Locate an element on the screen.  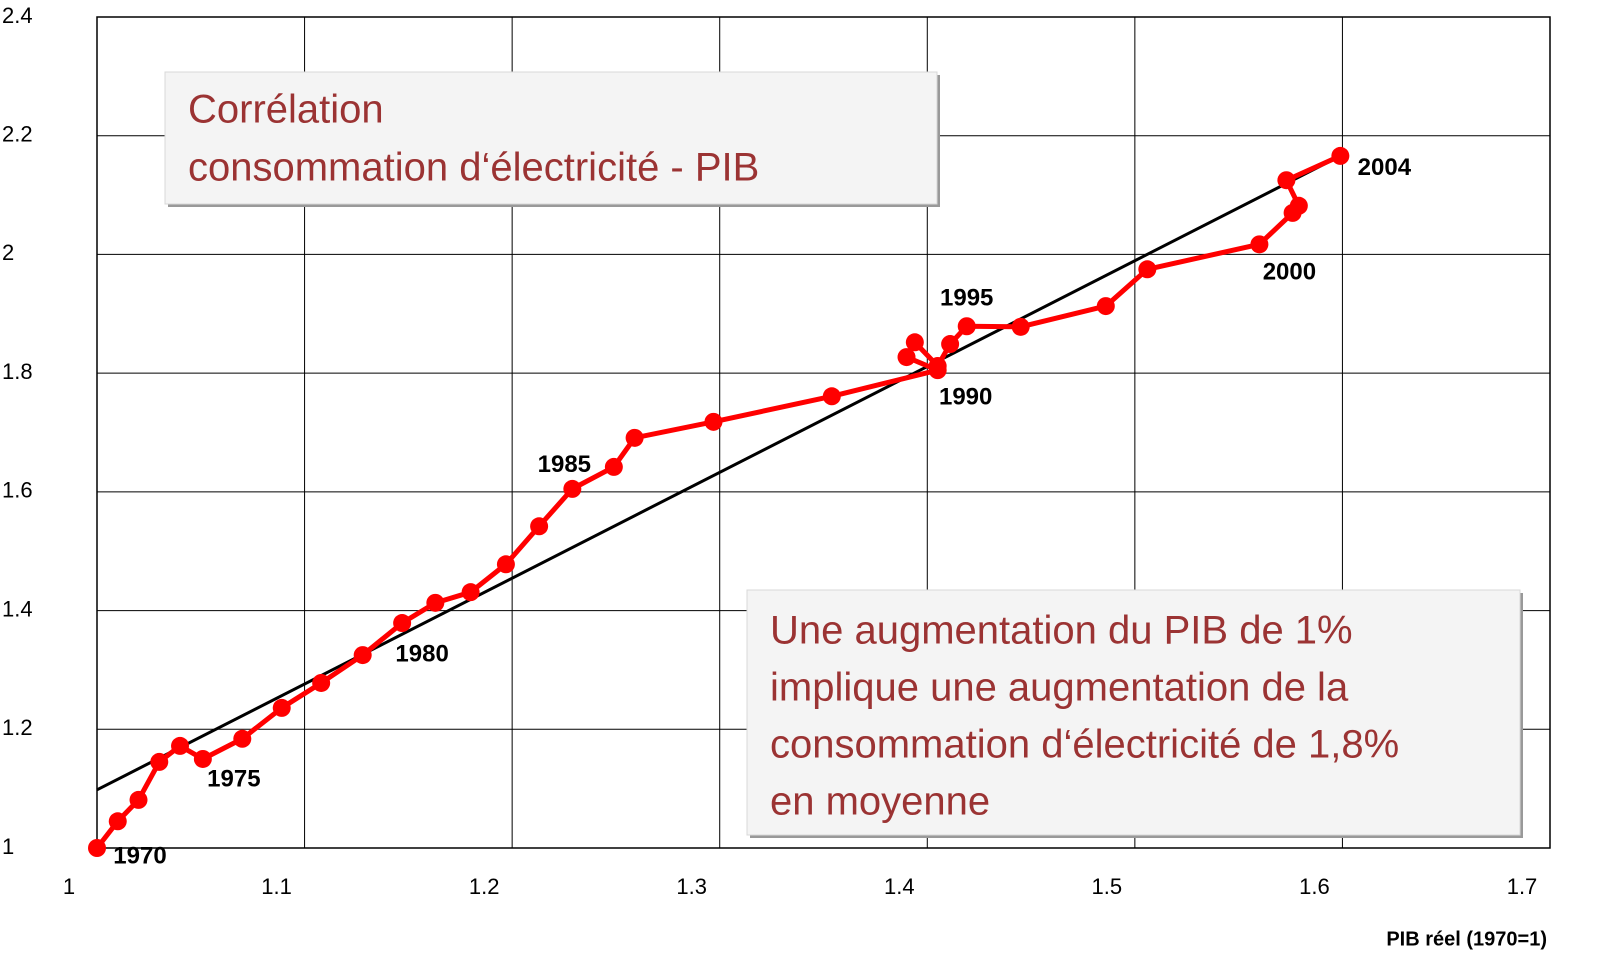
y-tick-label: 2.2 is located at coordinates (17, 134).